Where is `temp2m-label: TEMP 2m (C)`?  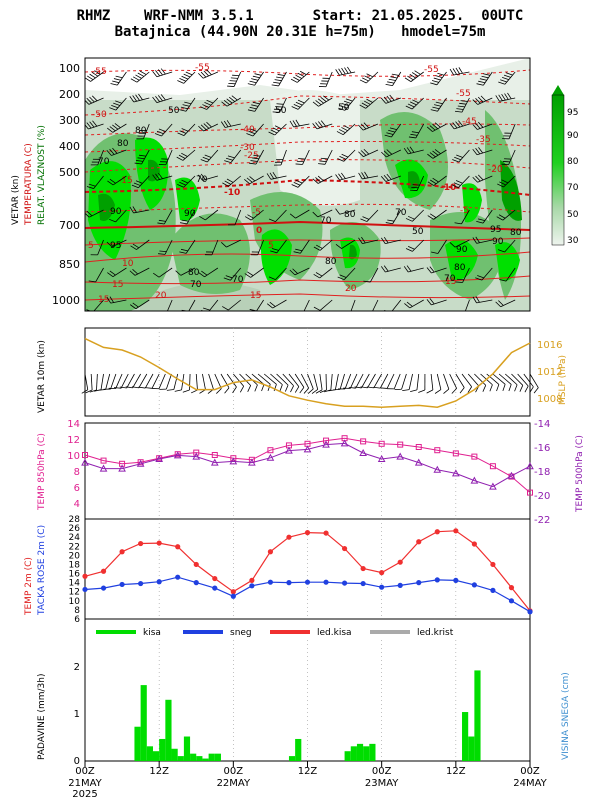 temp2m-label: TEMP 2m (C) is located at coordinates (29, 586).